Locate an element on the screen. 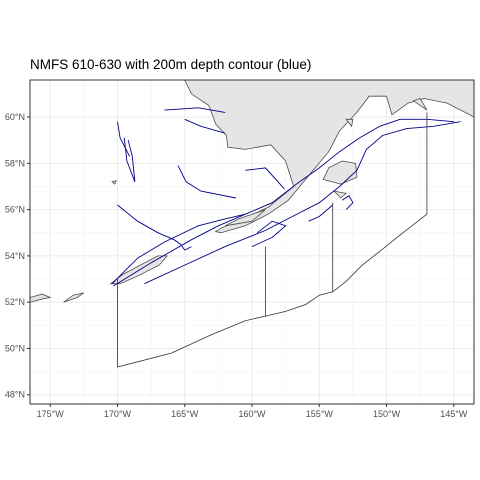 The height and width of the screenshot is (480, 480). y-tick-label: 60°N is located at coordinates (15, 117).